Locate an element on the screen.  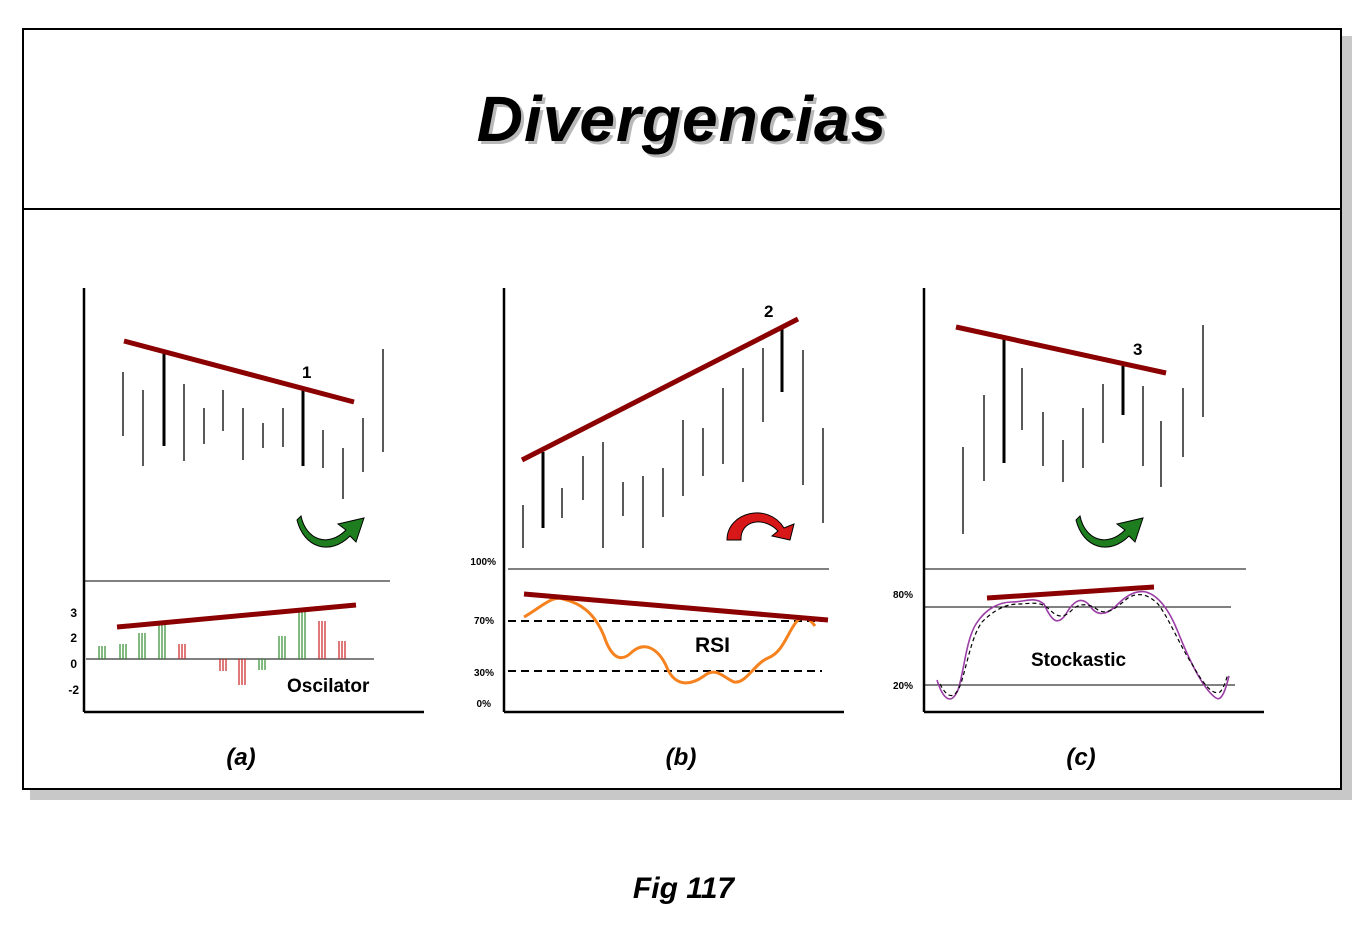
oscillator-trendline is located at coordinates (236, 616).